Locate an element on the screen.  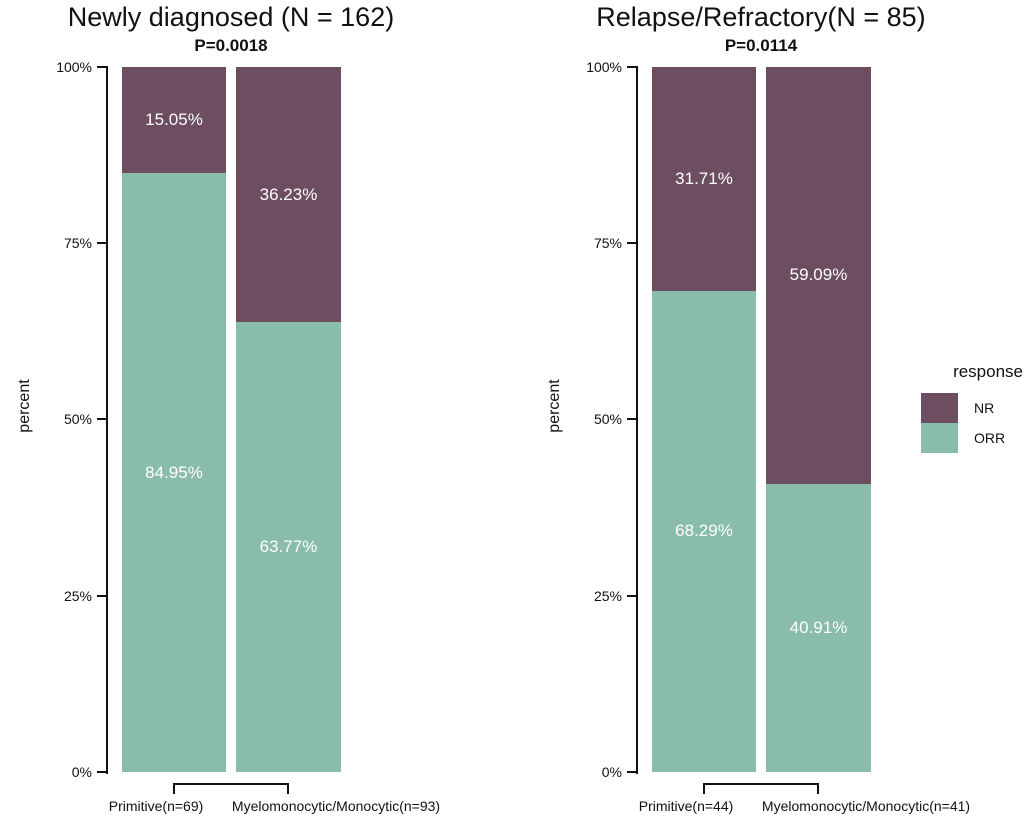
segment-value-label: 31.71% is located at coordinates (704, 178).